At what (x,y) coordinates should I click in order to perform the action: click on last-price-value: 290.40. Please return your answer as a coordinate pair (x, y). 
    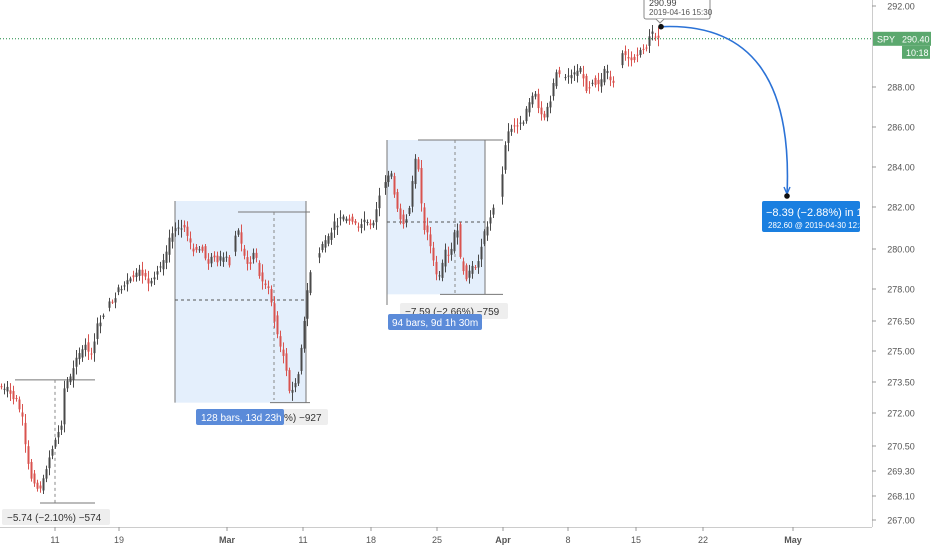
    Looking at the image, I should click on (916, 39).